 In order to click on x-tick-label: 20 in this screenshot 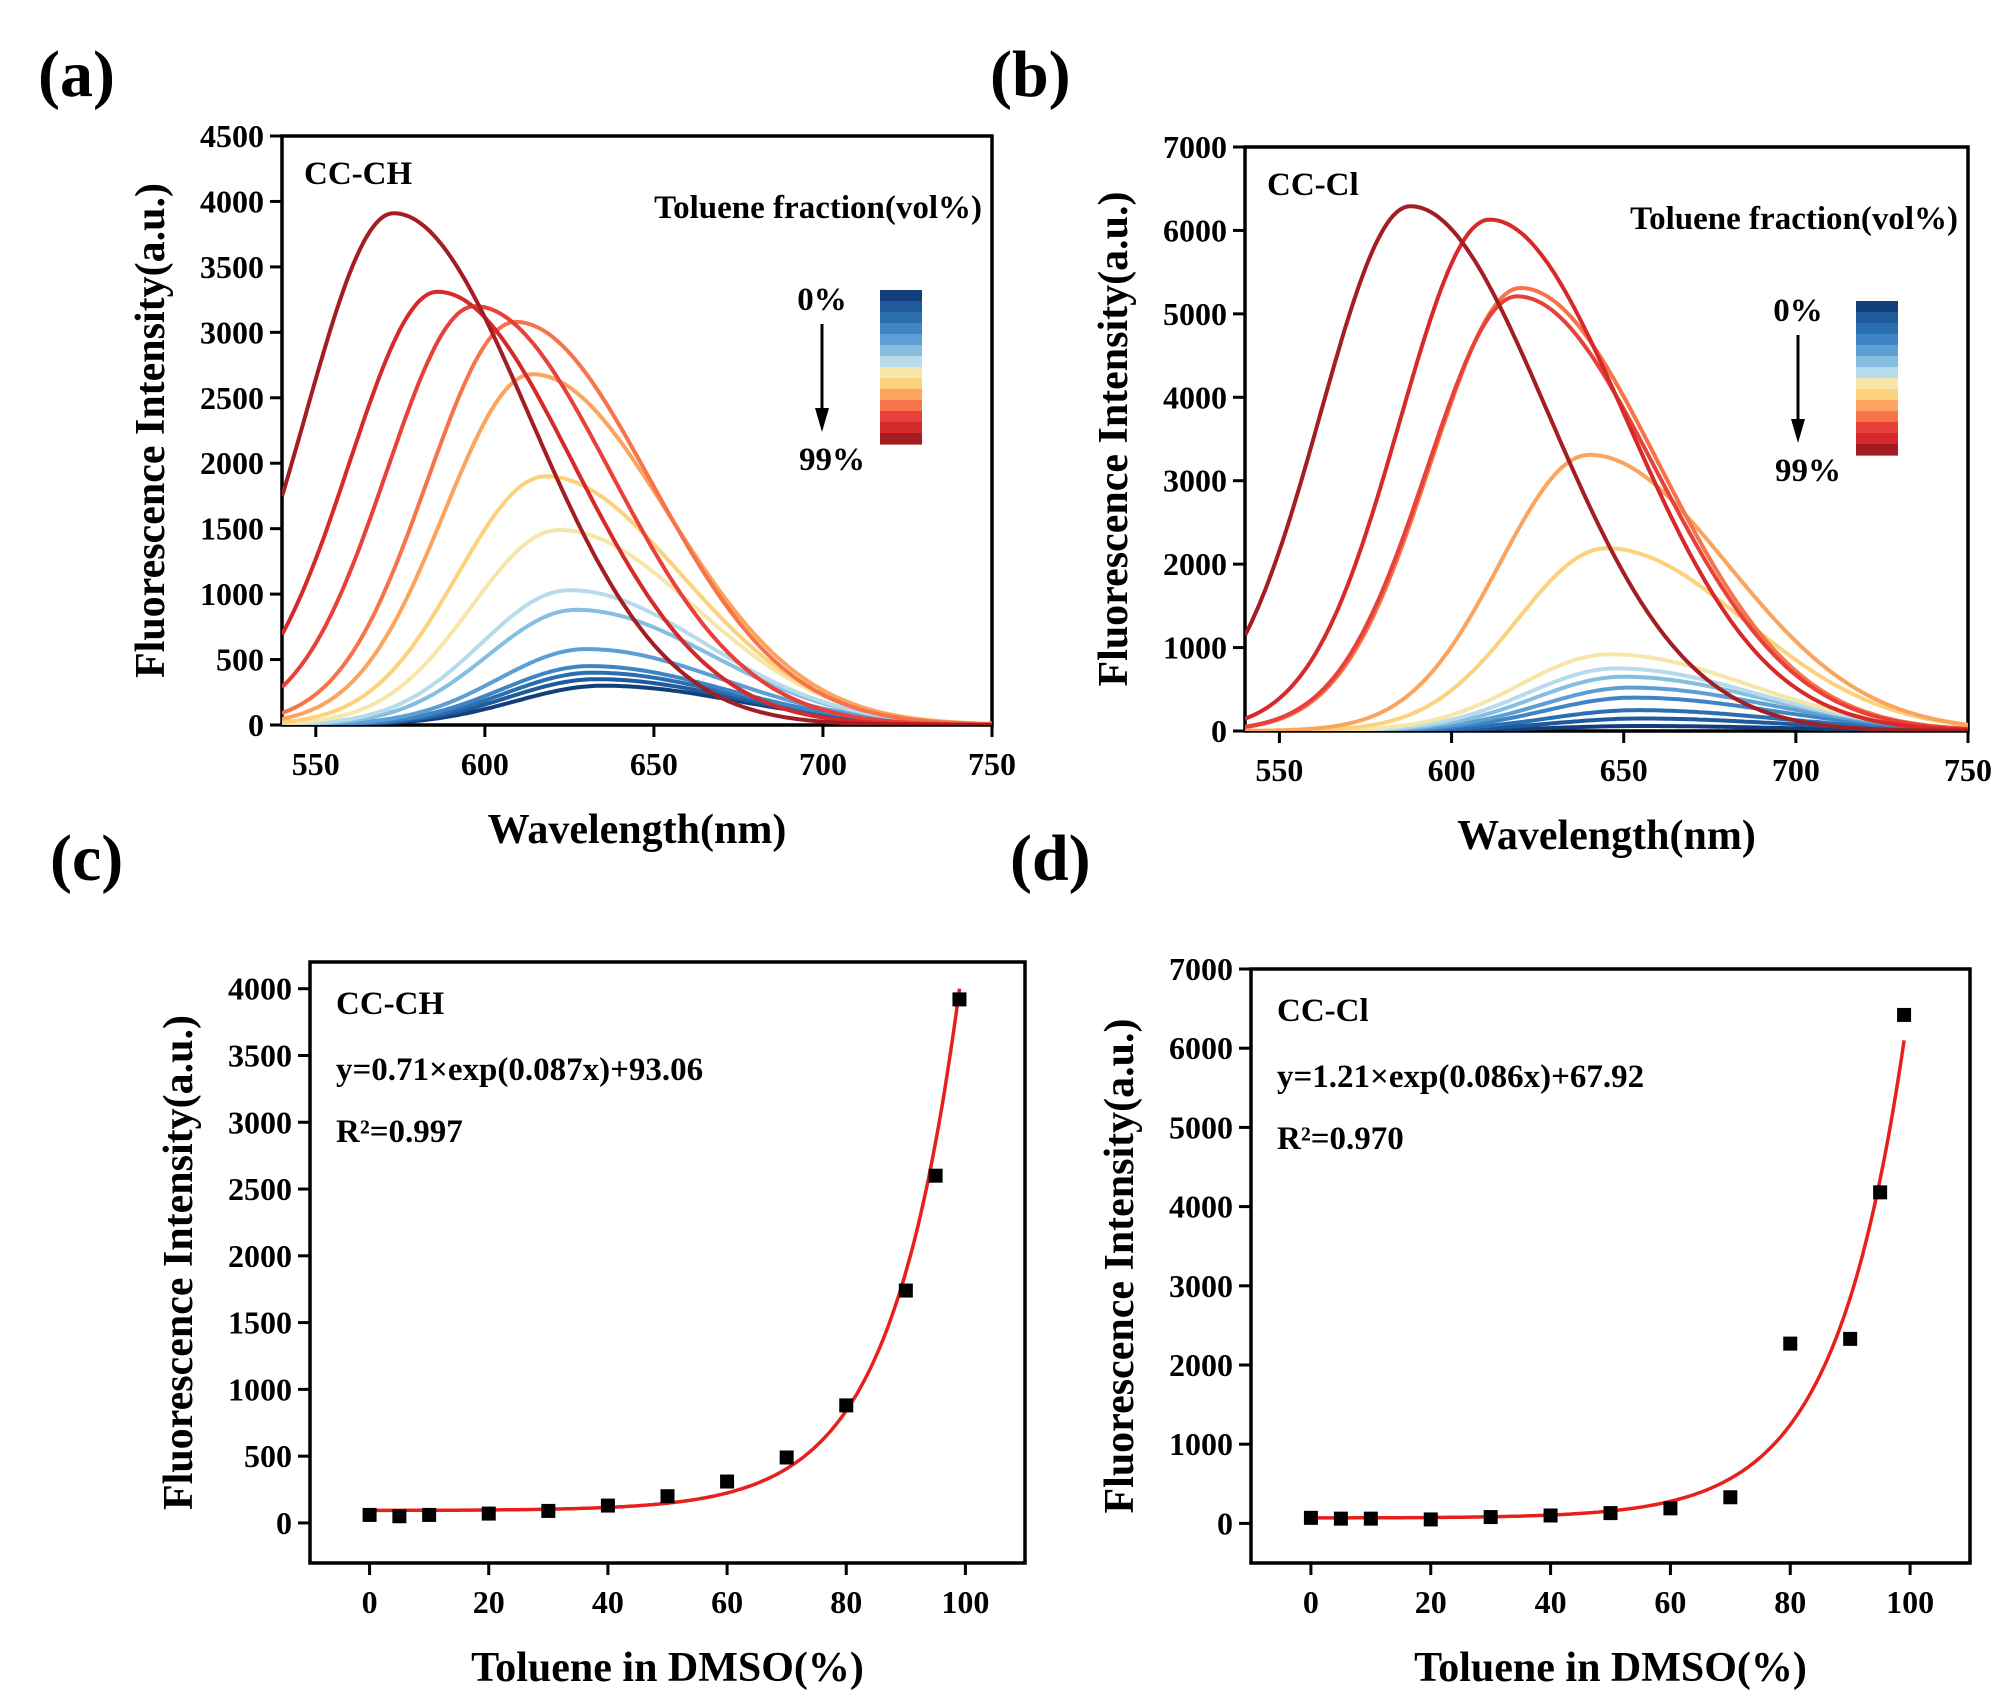, I will do `click(1431, 1602)`.